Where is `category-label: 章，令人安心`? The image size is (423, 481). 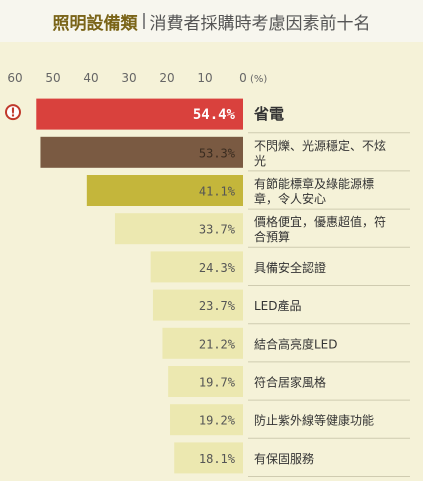 category-label: 章，令人安心 is located at coordinates (290, 198).